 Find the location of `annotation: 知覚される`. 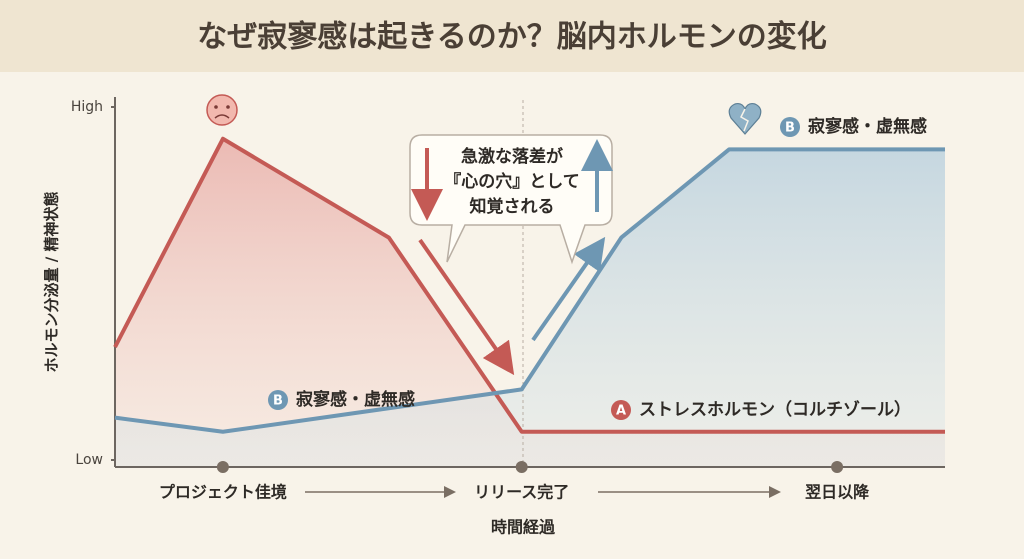

annotation: 知覚される is located at coordinates (512, 206).